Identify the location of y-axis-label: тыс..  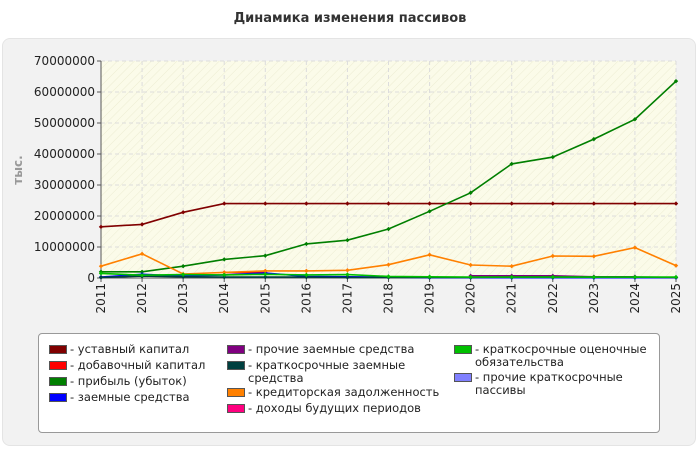
(18, 169).